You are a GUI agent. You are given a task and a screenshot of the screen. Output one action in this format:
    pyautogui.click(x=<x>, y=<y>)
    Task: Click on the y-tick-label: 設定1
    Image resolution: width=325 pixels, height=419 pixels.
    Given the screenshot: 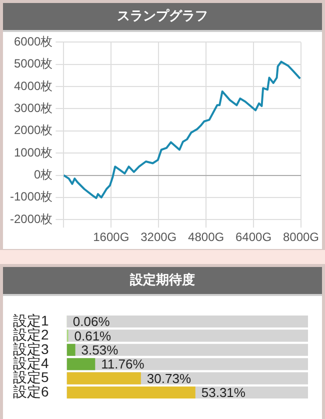 What is the action you would take?
    pyautogui.click(x=30, y=320)
    